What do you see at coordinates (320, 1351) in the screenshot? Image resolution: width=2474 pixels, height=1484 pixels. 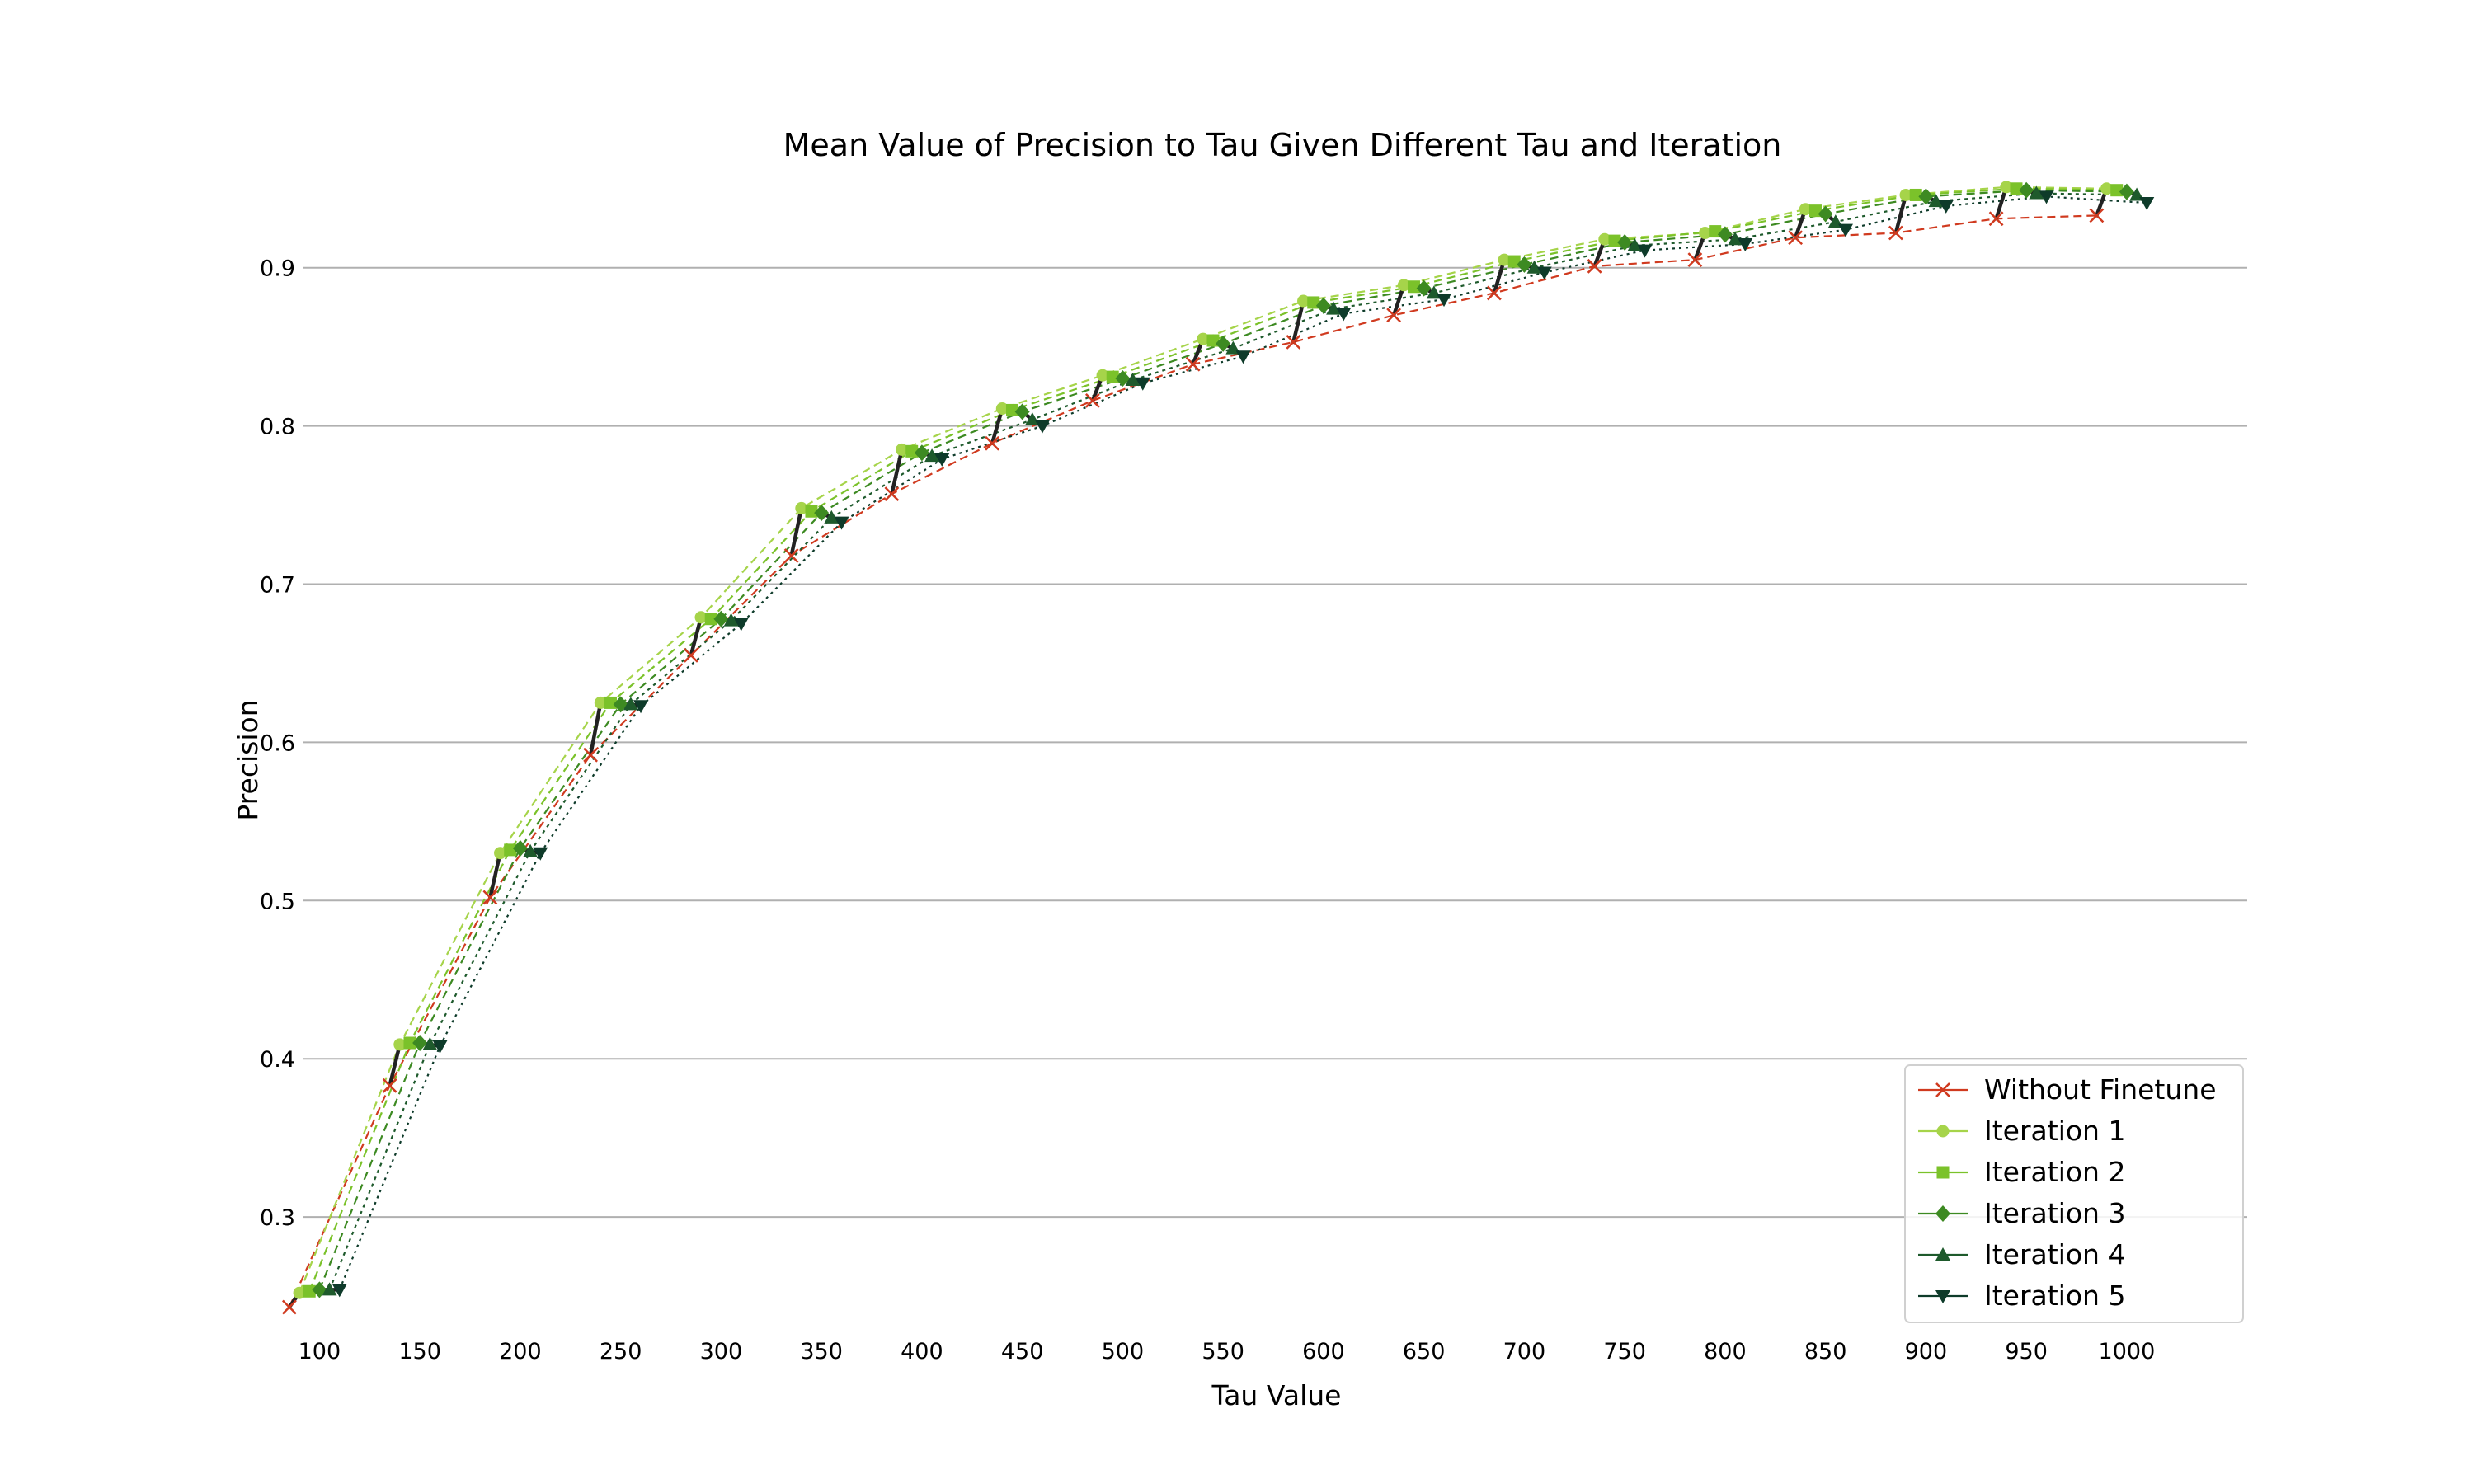 I see `x-tick-label: 100` at bounding box center [320, 1351].